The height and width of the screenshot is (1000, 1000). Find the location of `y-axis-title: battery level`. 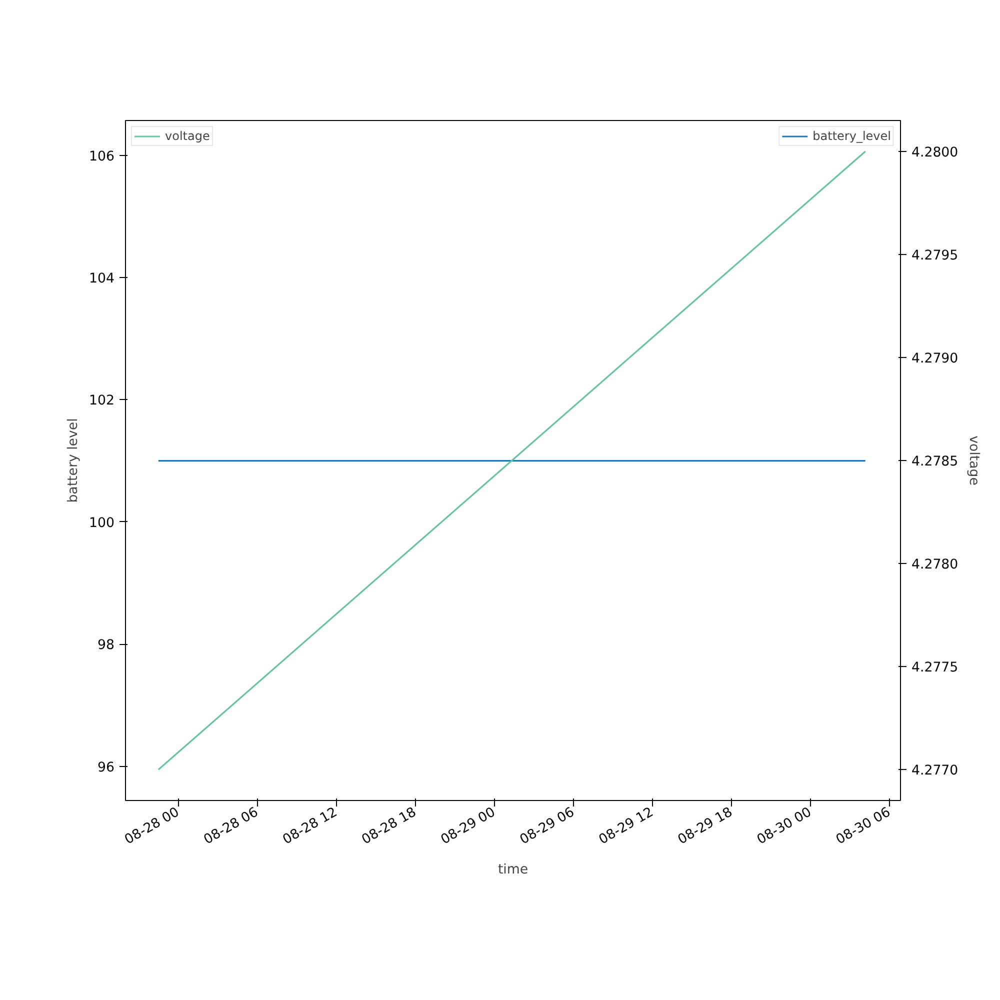

y-axis-title: battery level is located at coordinates (74, 460).